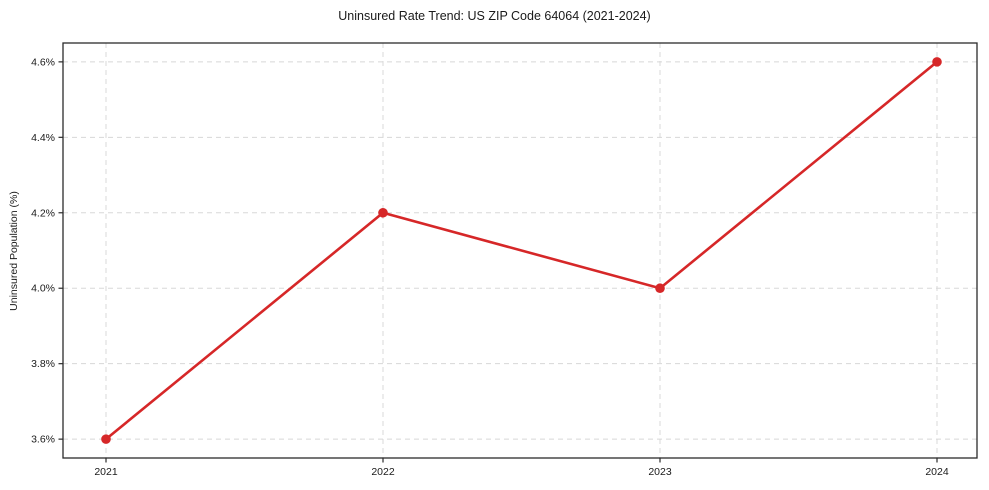 This screenshot has height=490, width=989. I want to click on y-tick-label: 4.0%, so click(43, 289).